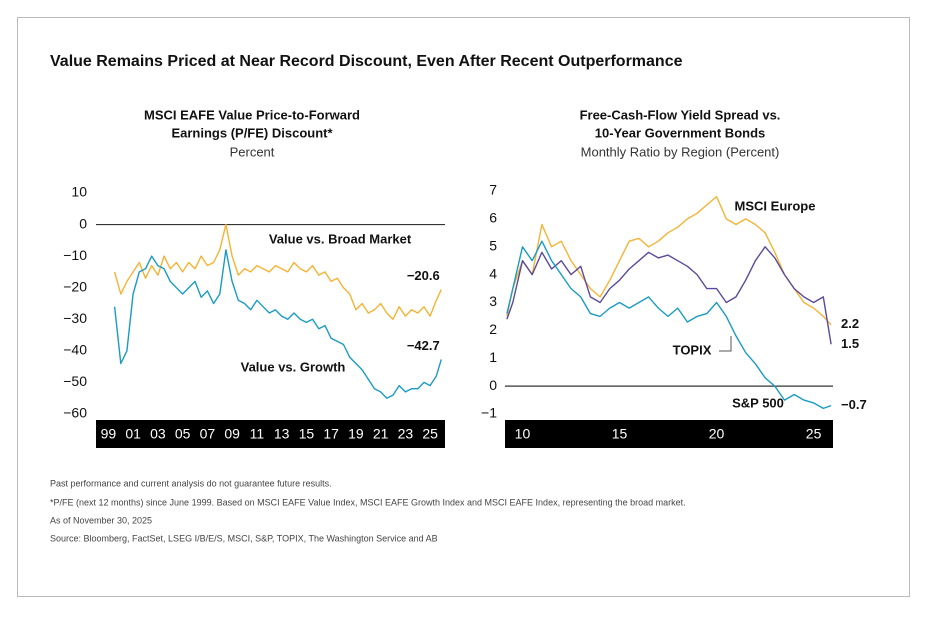  What do you see at coordinates (75, 255) in the screenshot?
I see `y-tick-label: −10` at bounding box center [75, 255].